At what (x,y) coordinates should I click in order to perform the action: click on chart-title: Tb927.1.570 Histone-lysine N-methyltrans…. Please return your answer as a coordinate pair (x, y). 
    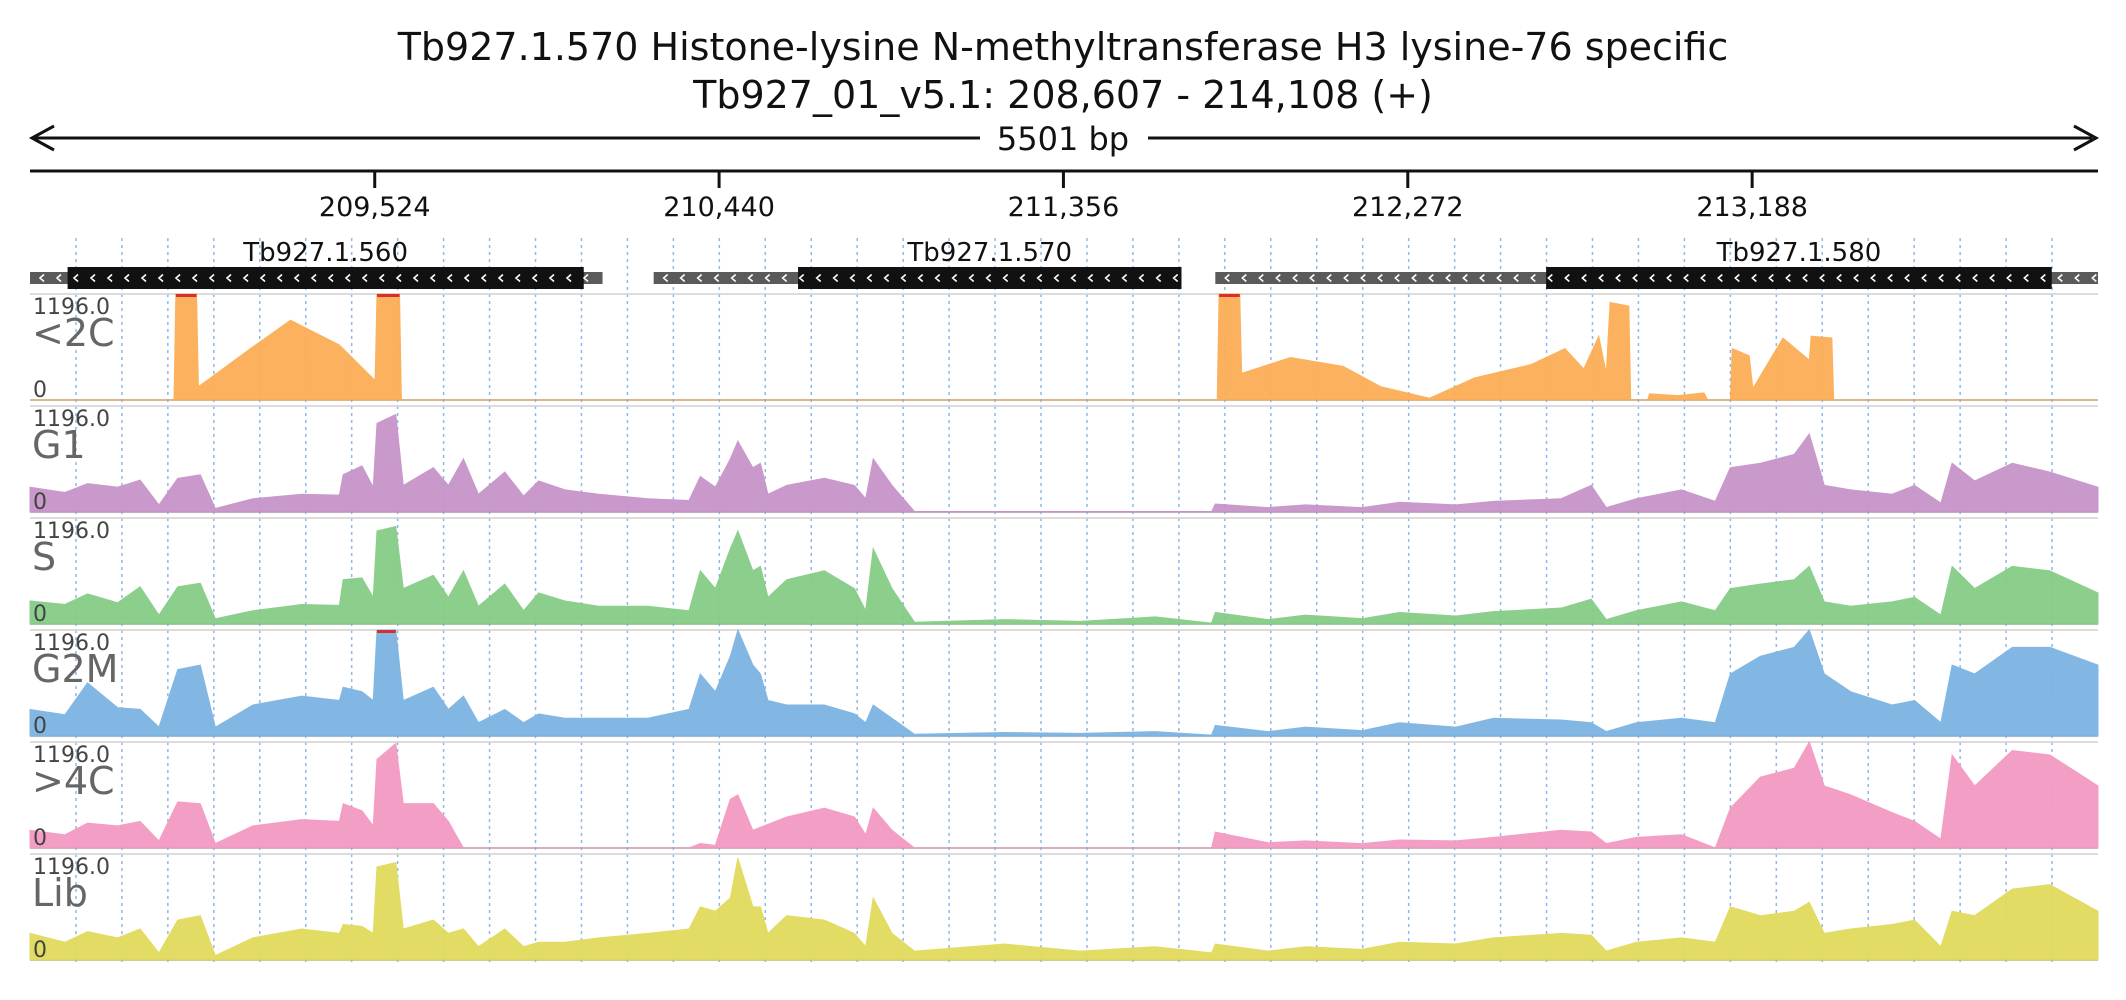
    Looking at the image, I should click on (1063, 47).